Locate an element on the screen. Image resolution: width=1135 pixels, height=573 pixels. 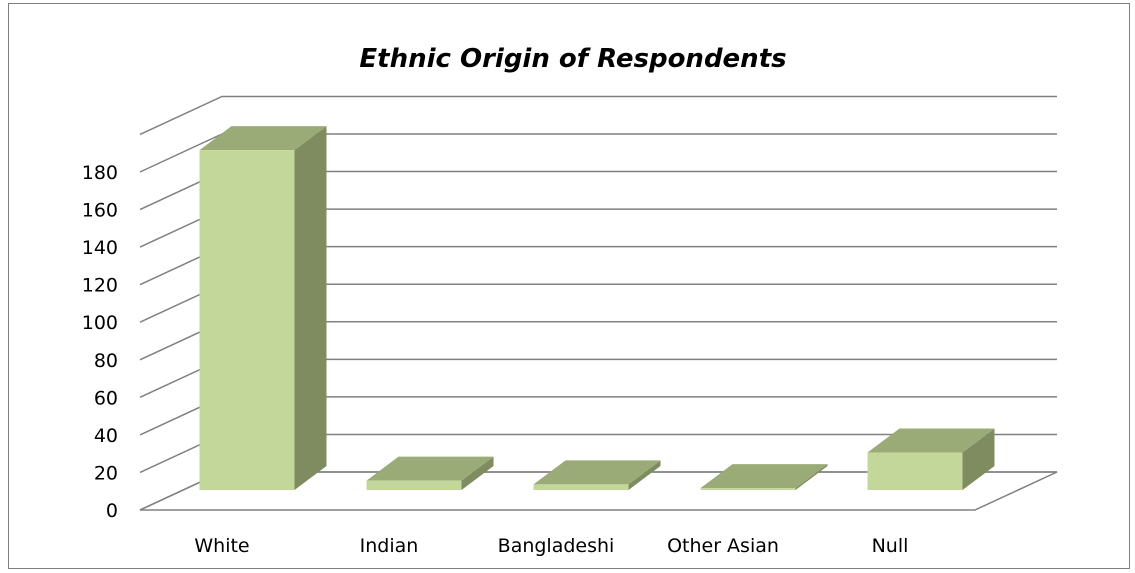
bar-null is located at coordinates (931, 459).